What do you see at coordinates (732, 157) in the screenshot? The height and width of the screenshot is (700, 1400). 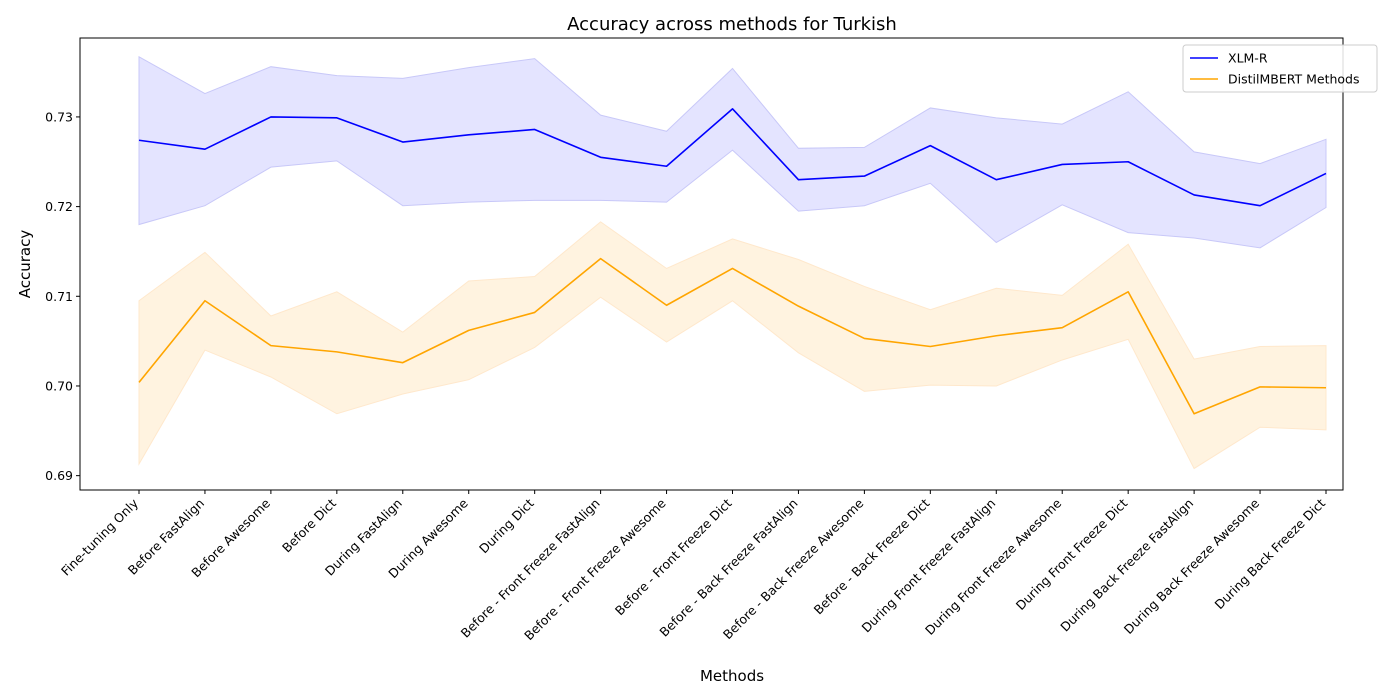 I see `xlm-r-line` at bounding box center [732, 157].